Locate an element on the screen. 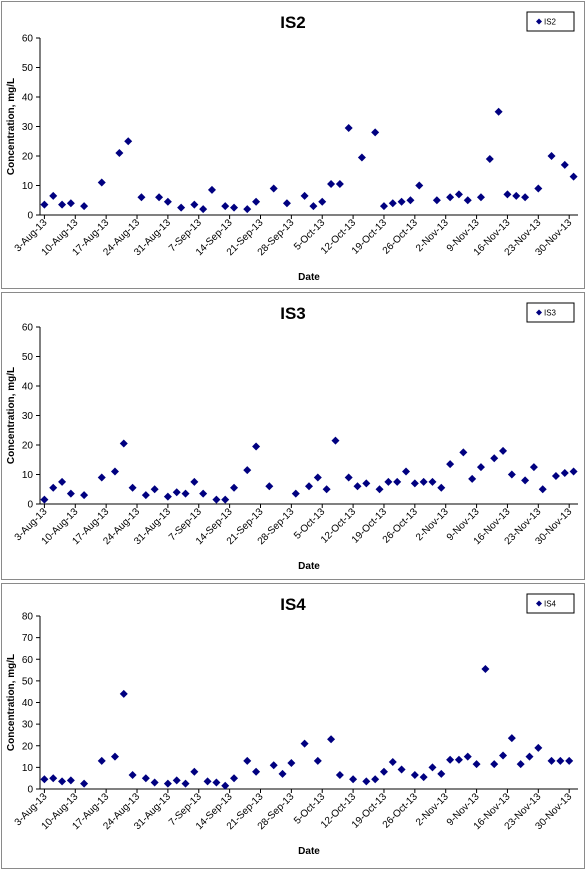 Image resolution: width=587 pixels, height=870 pixels. chart-title: IS2 is located at coordinates (293, 22).